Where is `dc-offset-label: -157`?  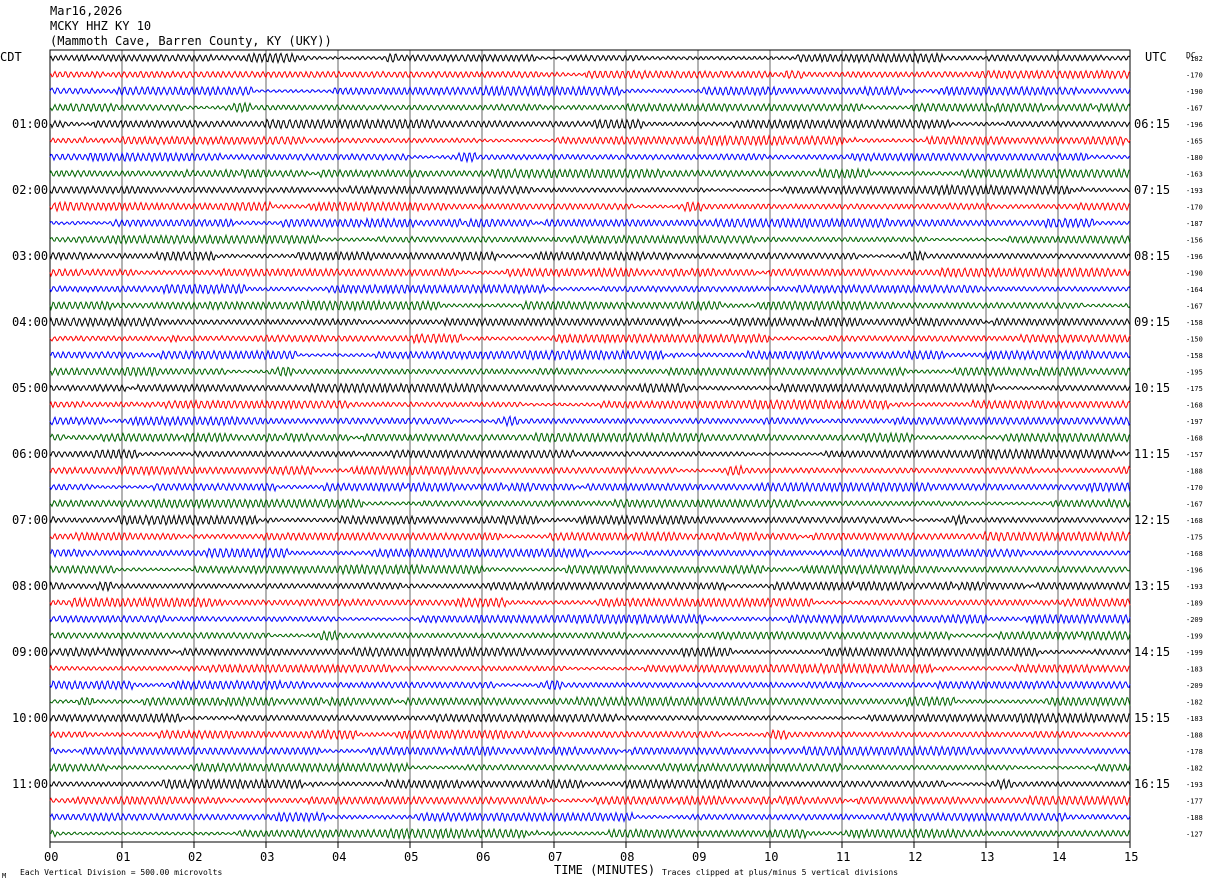
dc-offset-label: -157 is located at coordinates (1194, 455).